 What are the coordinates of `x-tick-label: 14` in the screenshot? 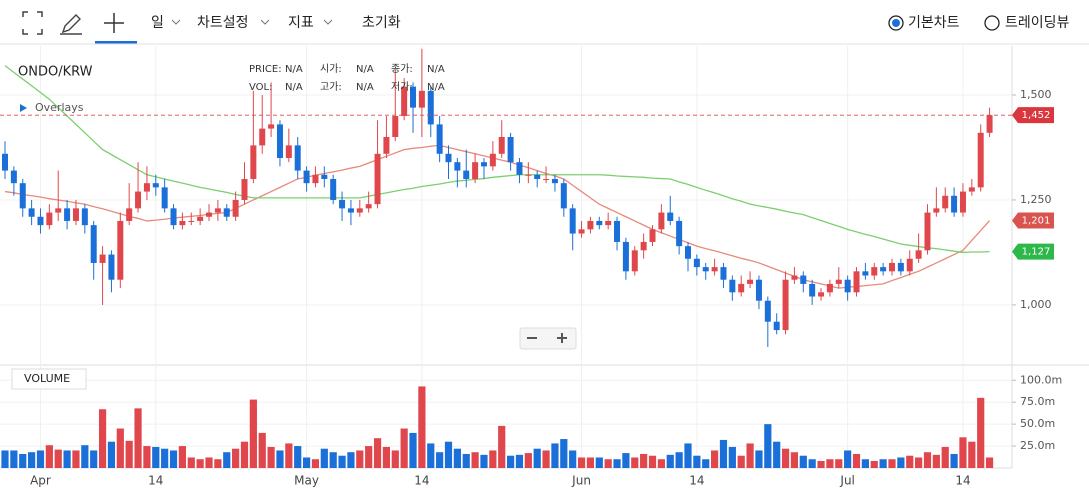 It's located at (155, 481).